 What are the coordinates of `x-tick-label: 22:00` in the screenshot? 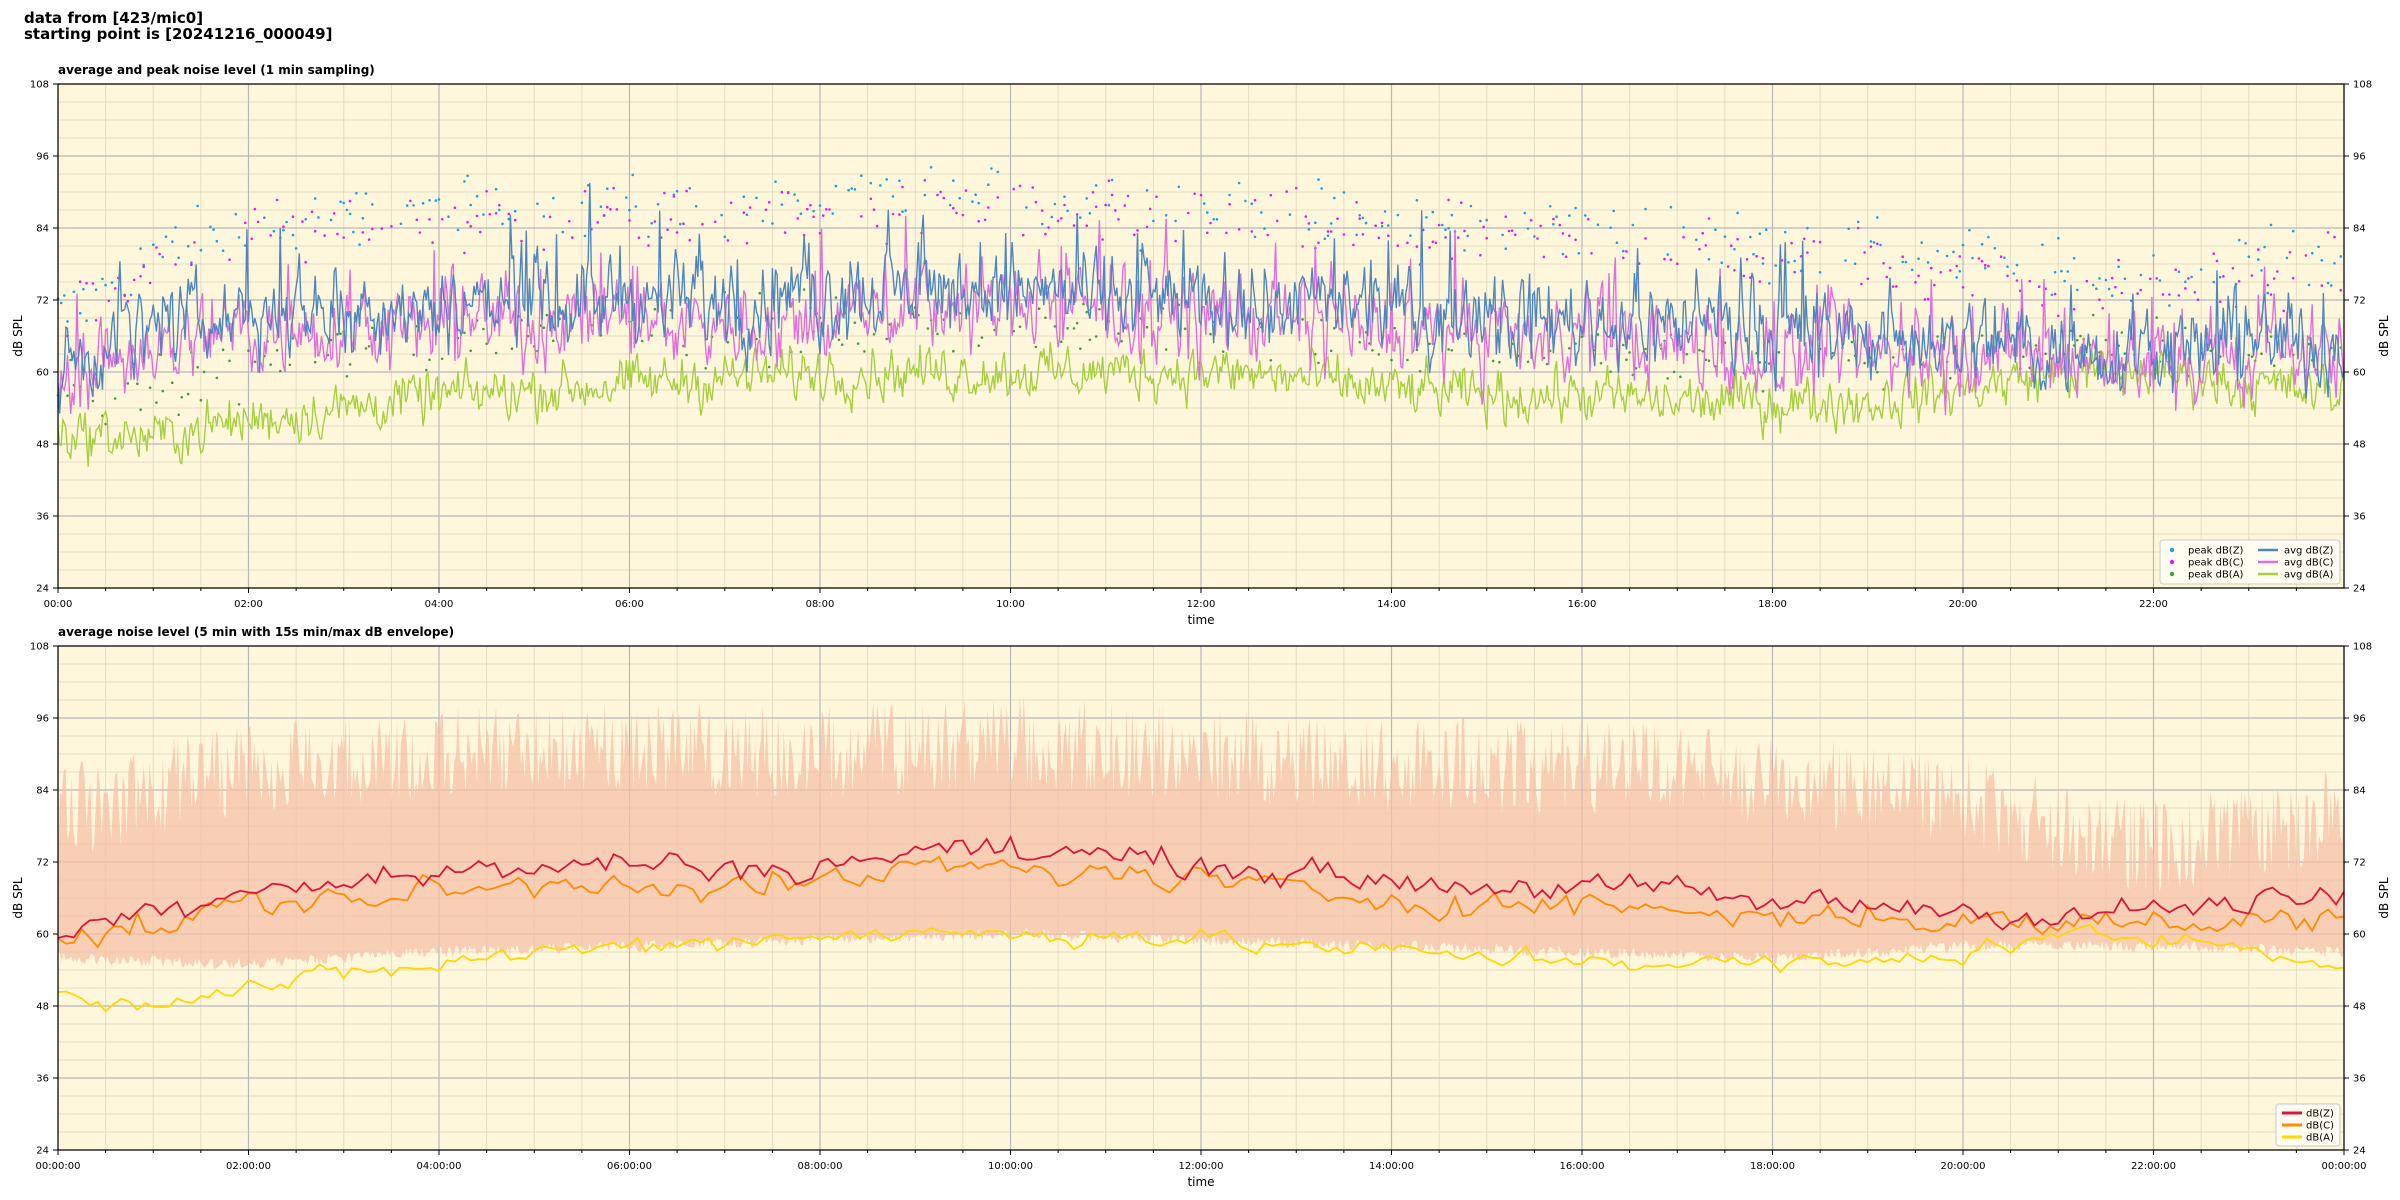 It's located at (2153, 604).